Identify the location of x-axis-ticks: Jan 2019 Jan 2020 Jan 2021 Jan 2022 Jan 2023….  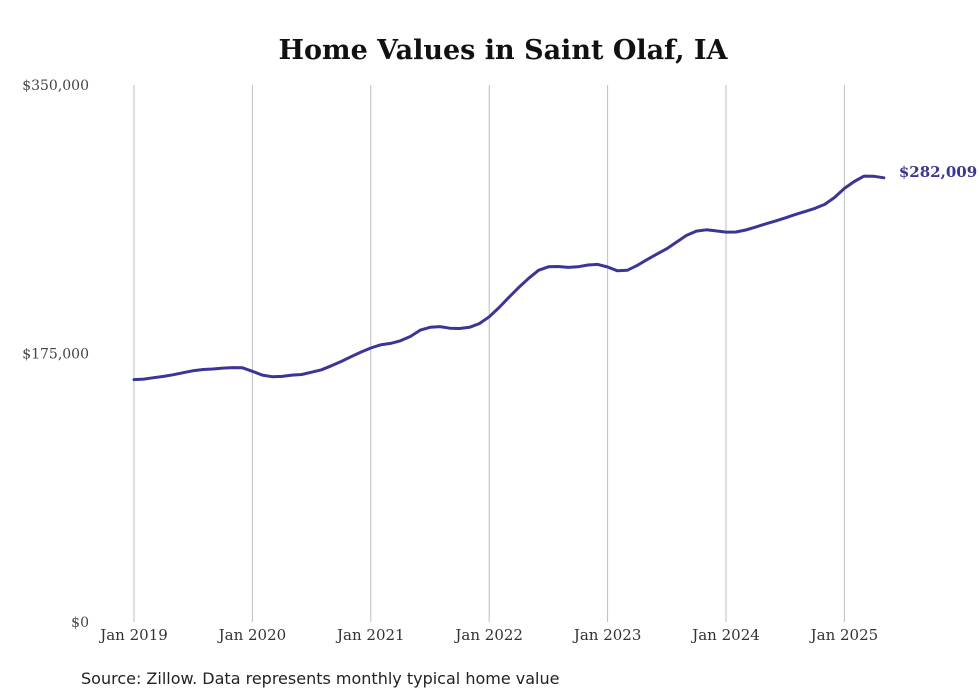
(488, 635).